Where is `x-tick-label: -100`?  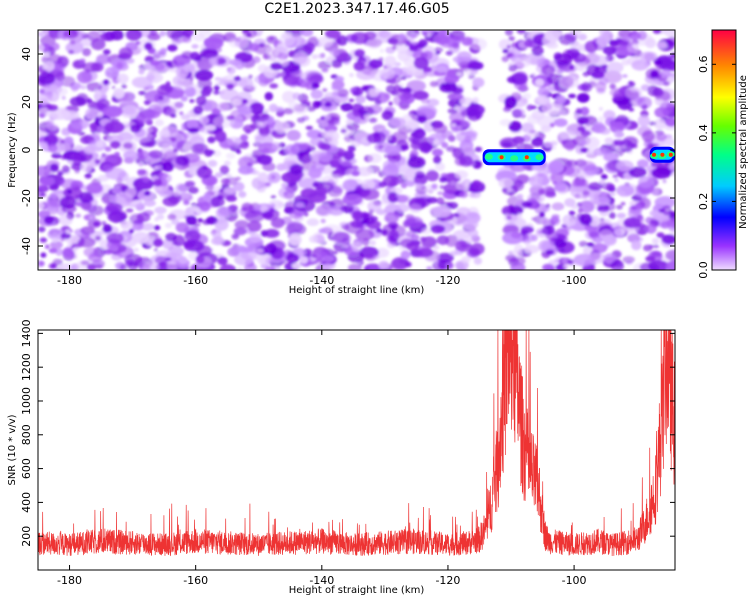 x-tick-label: -100 is located at coordinates (574, 580).